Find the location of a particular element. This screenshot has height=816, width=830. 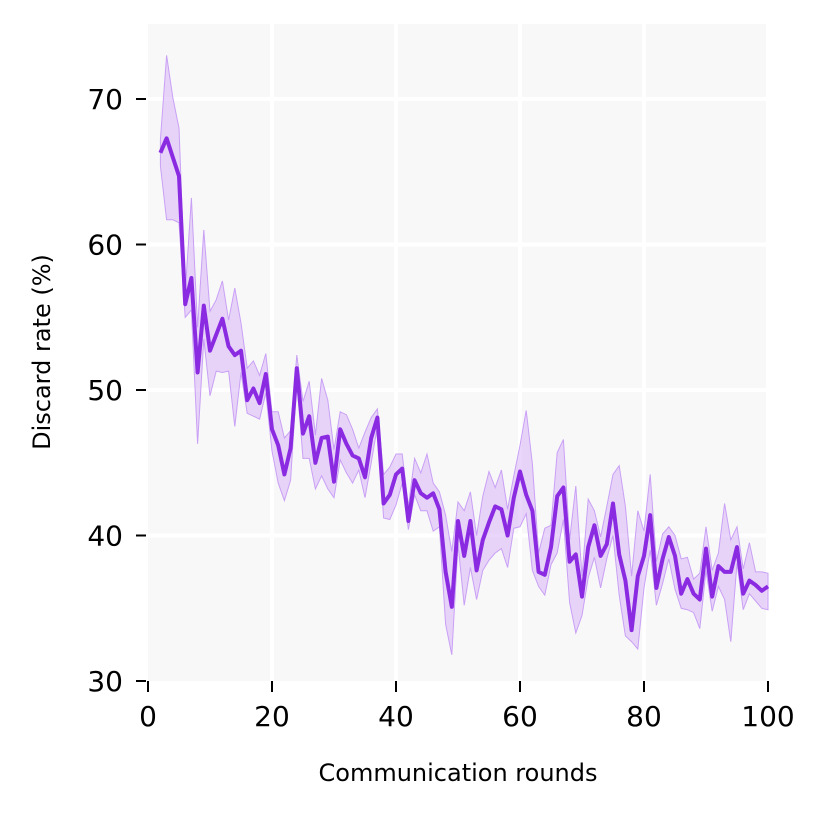

y-tick-label: 30 is located at coordinates (105, 681).